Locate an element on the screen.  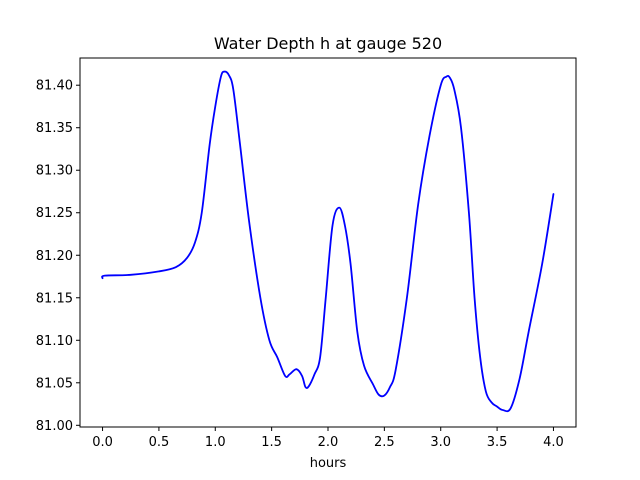
x-axis-label: hours is located at coordinates (328, 463).